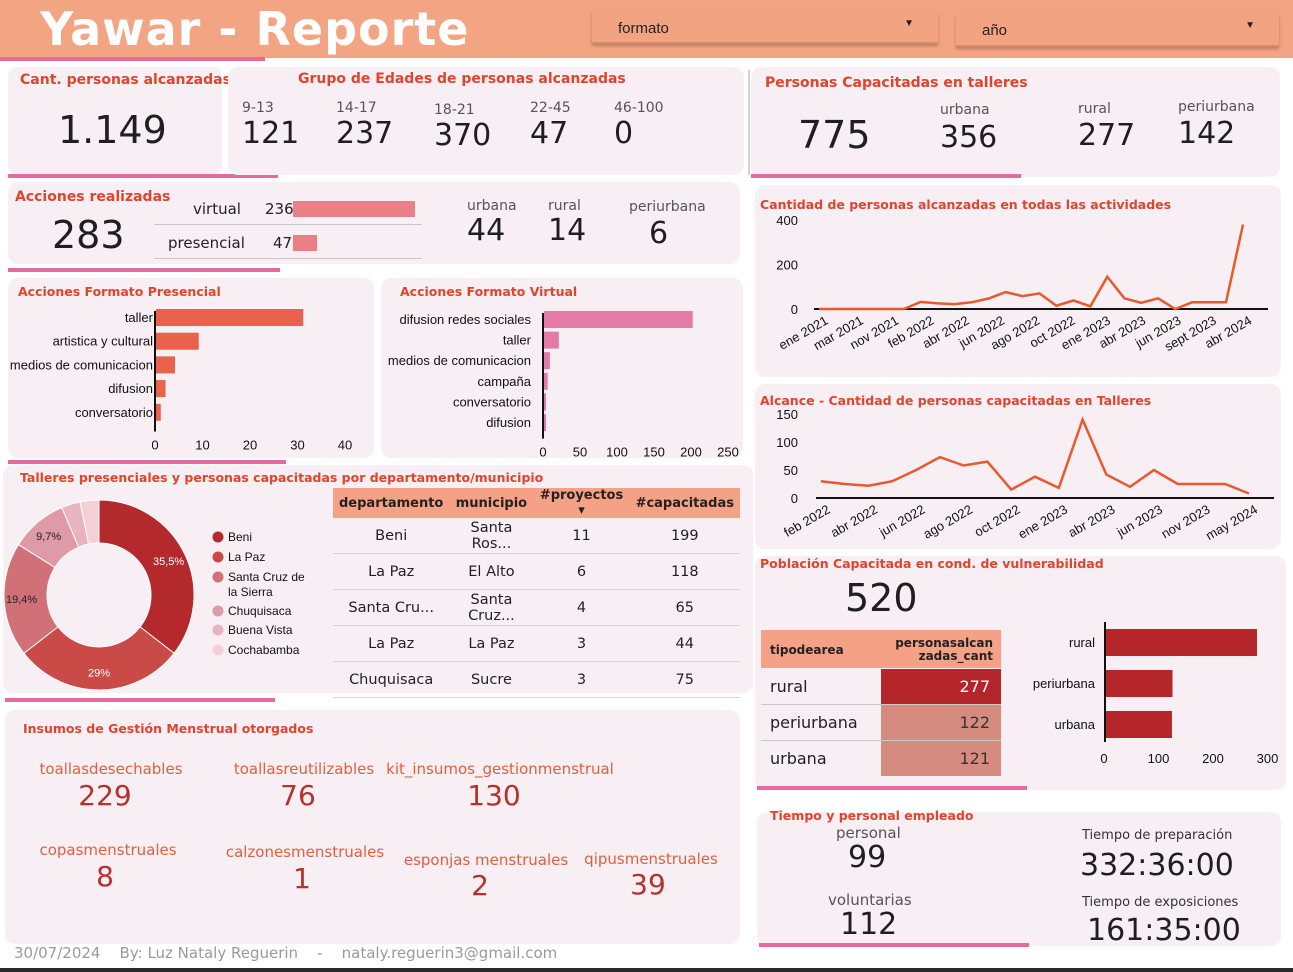  Describe the element at coordinates (365, 133) in the screenshot. I see `age-group-value: 237` at that location.